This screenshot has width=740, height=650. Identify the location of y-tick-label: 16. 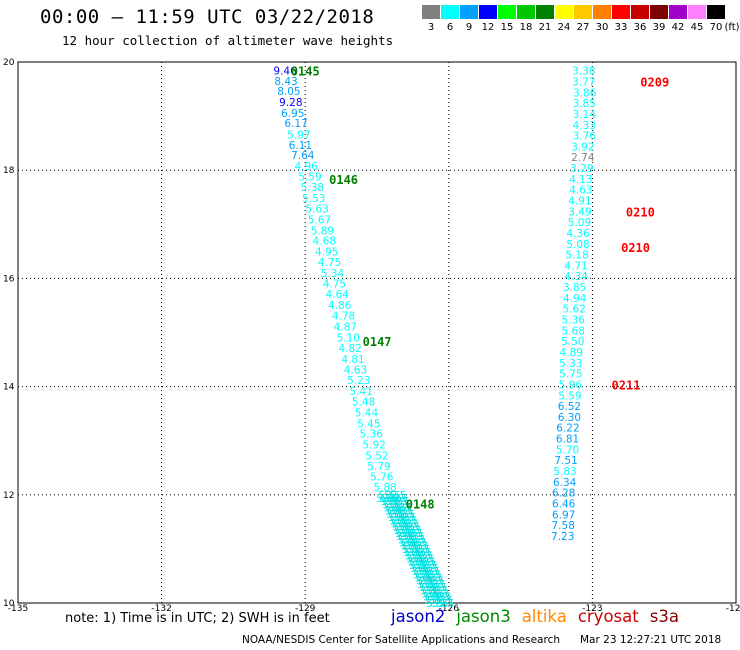
(9, 279).